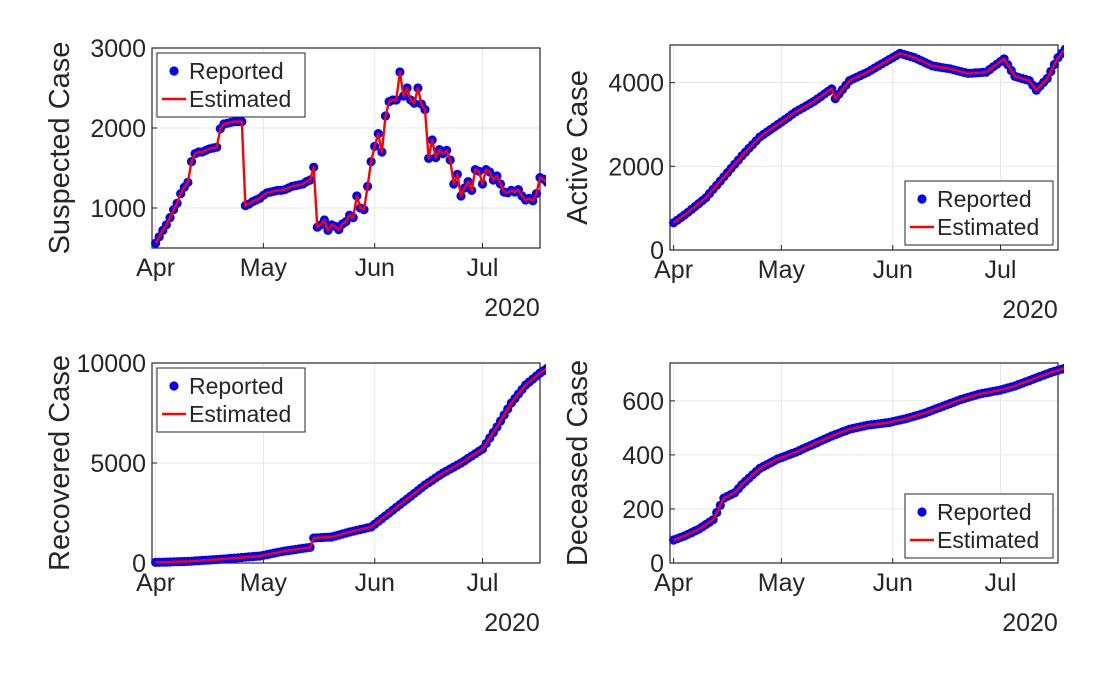 Image resolution: width=1096 pixels, height=676 pixels. I want to click on y-axis-label: Suspected Case, so click(60, 148).